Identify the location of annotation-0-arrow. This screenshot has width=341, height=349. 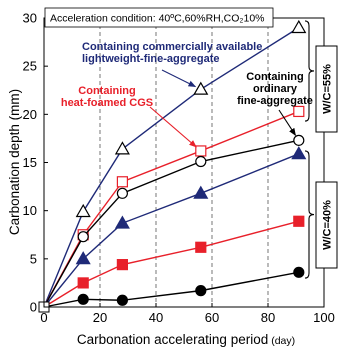
(179, 78).